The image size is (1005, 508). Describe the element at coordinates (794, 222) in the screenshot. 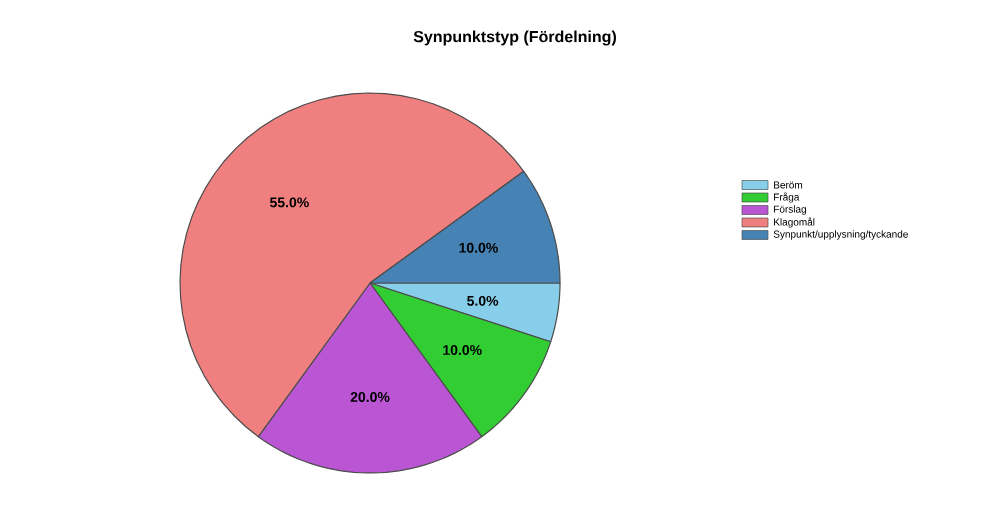

I see `legend-label: Klagomål` at that location.